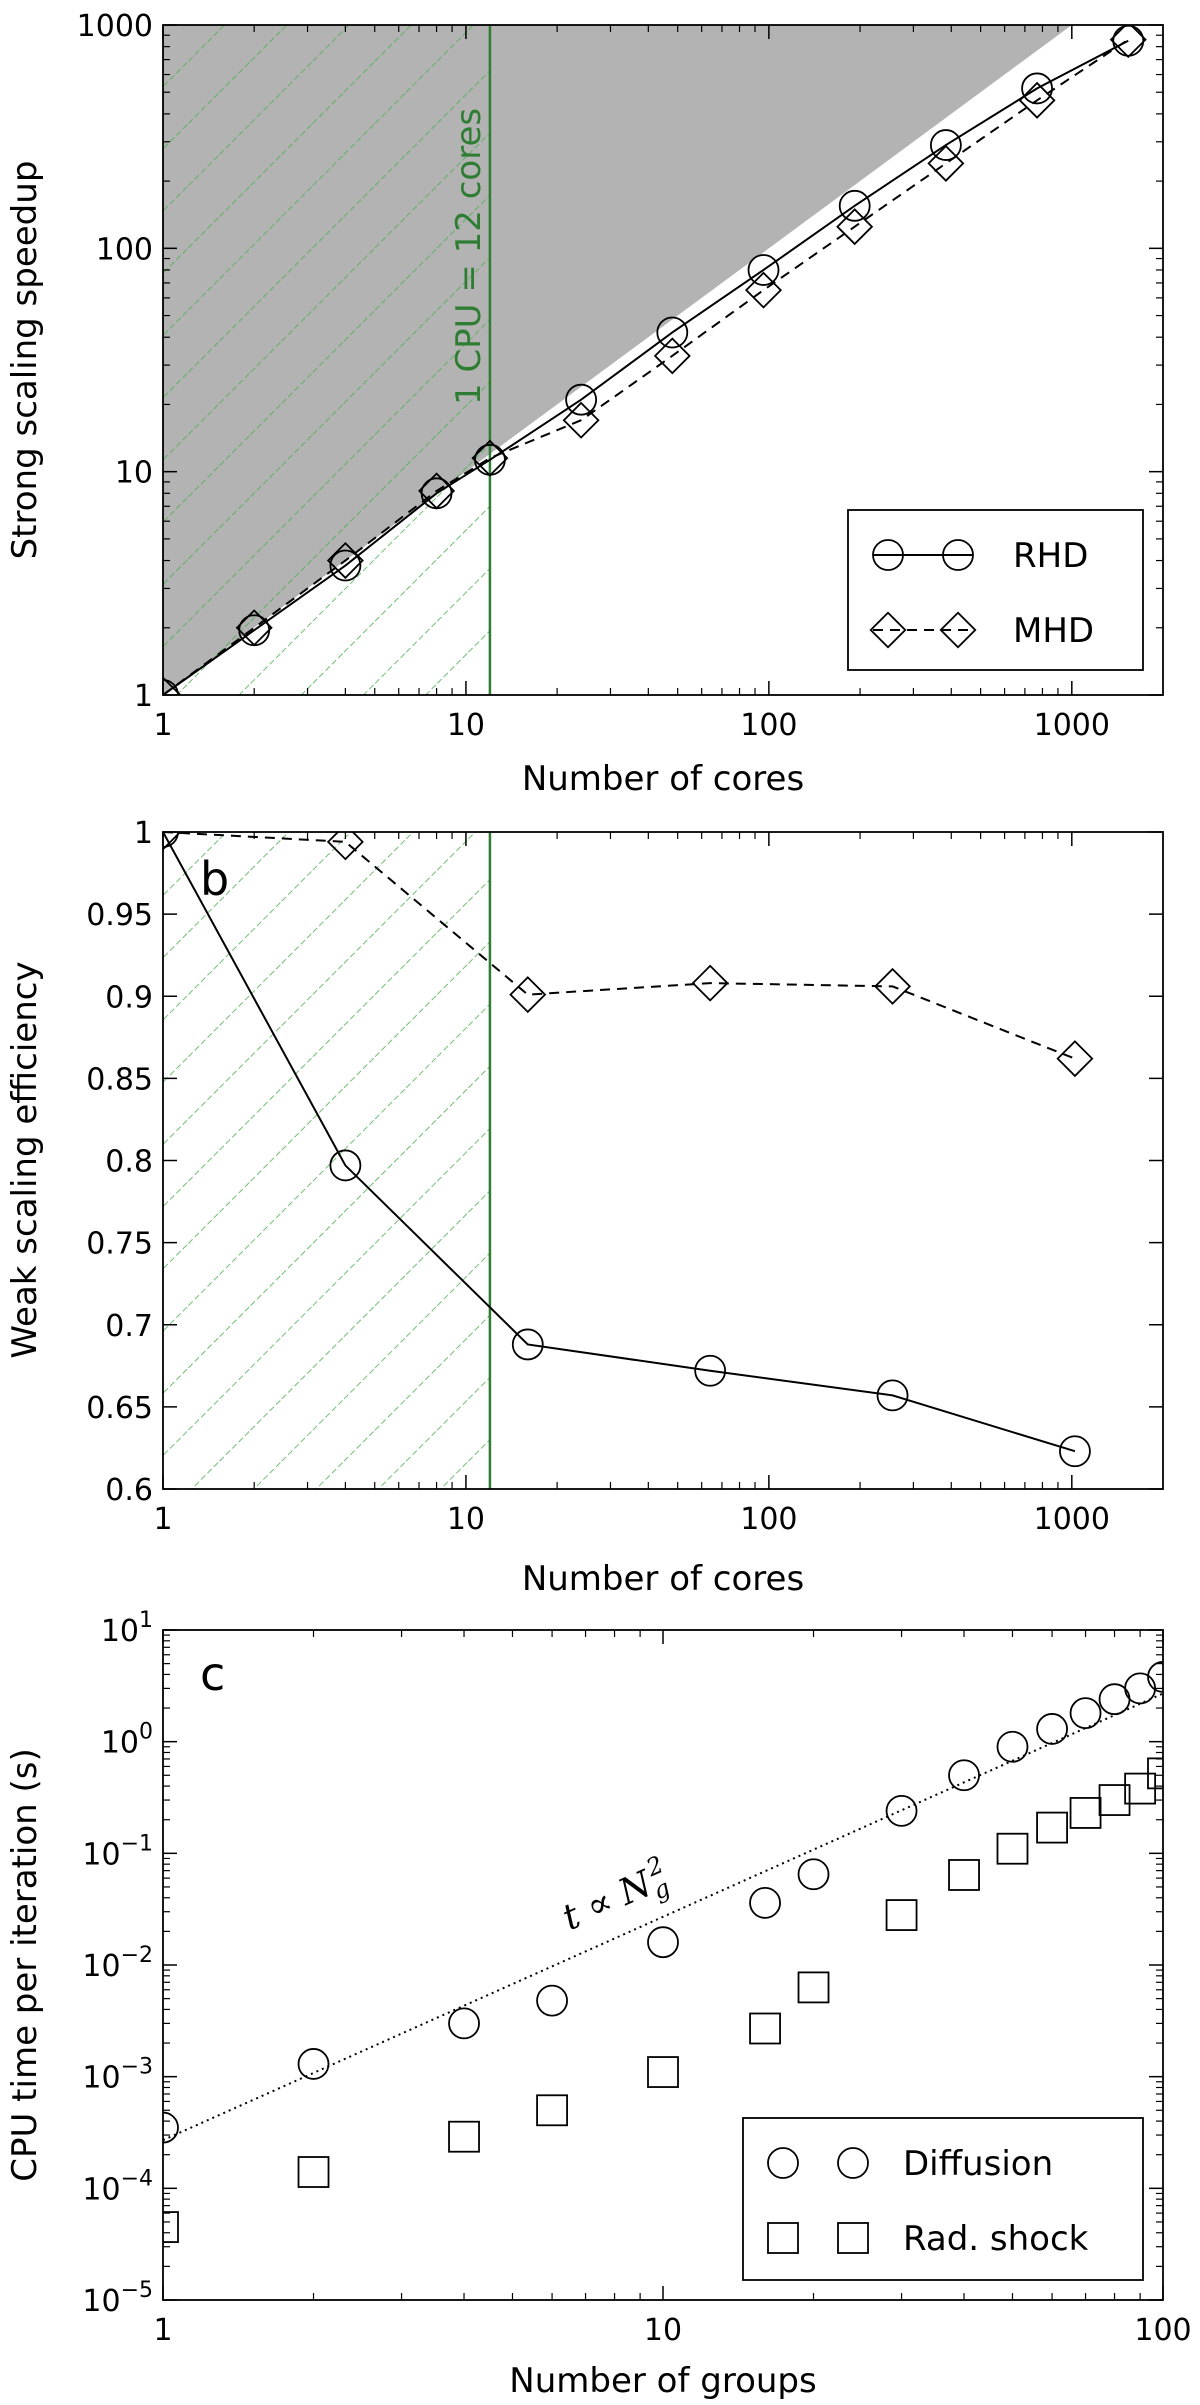 The height and width of the screenshot is (2405, 1200). I want to click on y-tick-label: 0.6, so click(129, 1490).